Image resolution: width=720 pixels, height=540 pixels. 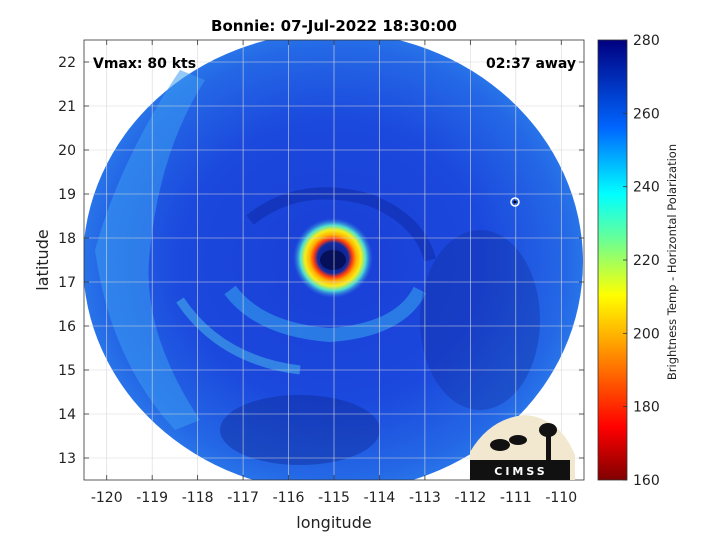 I want to click on colorbar-tick-label: 160, so click(x=646, y=481).